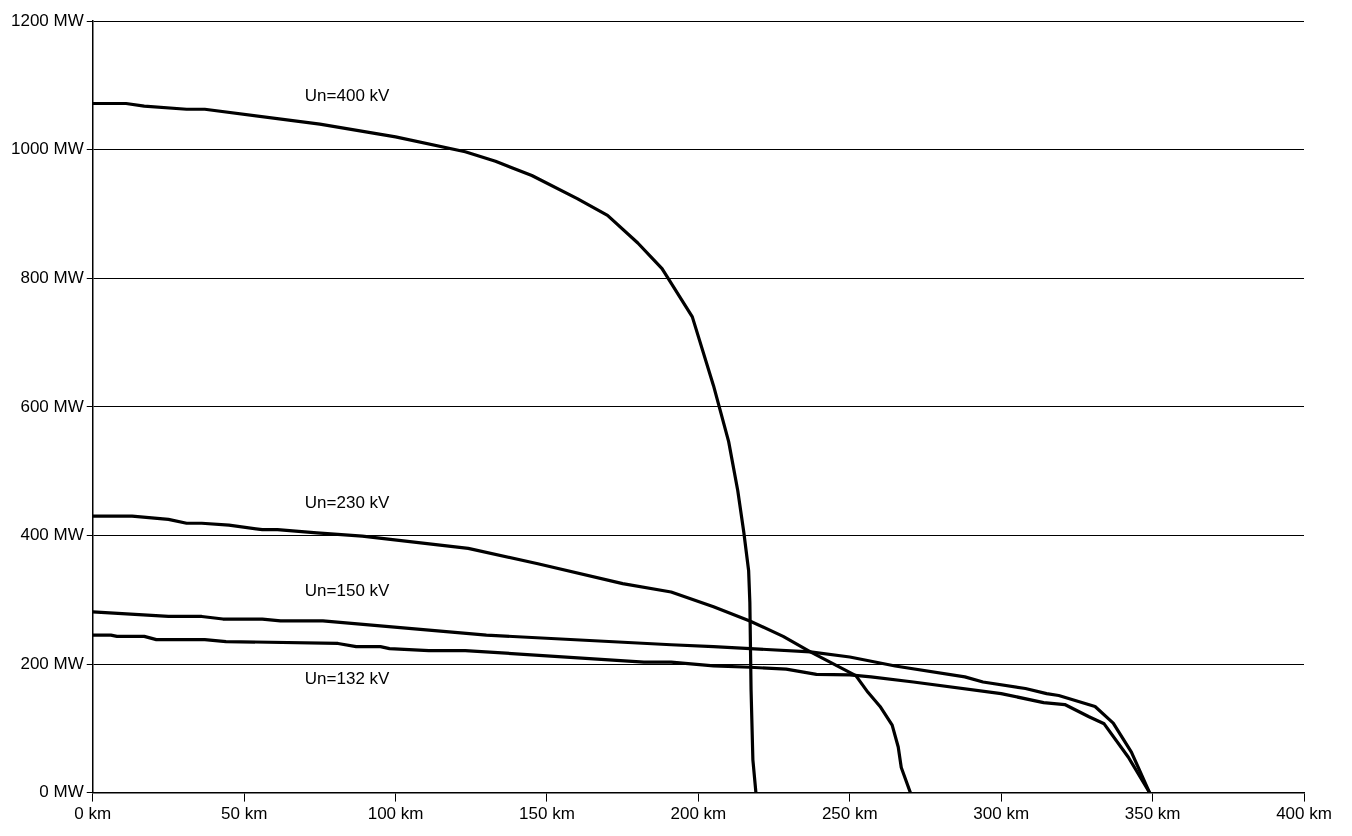 The image size is (1352, 836). I want to click on x-tick-label: 200 km, so click(698, 814).